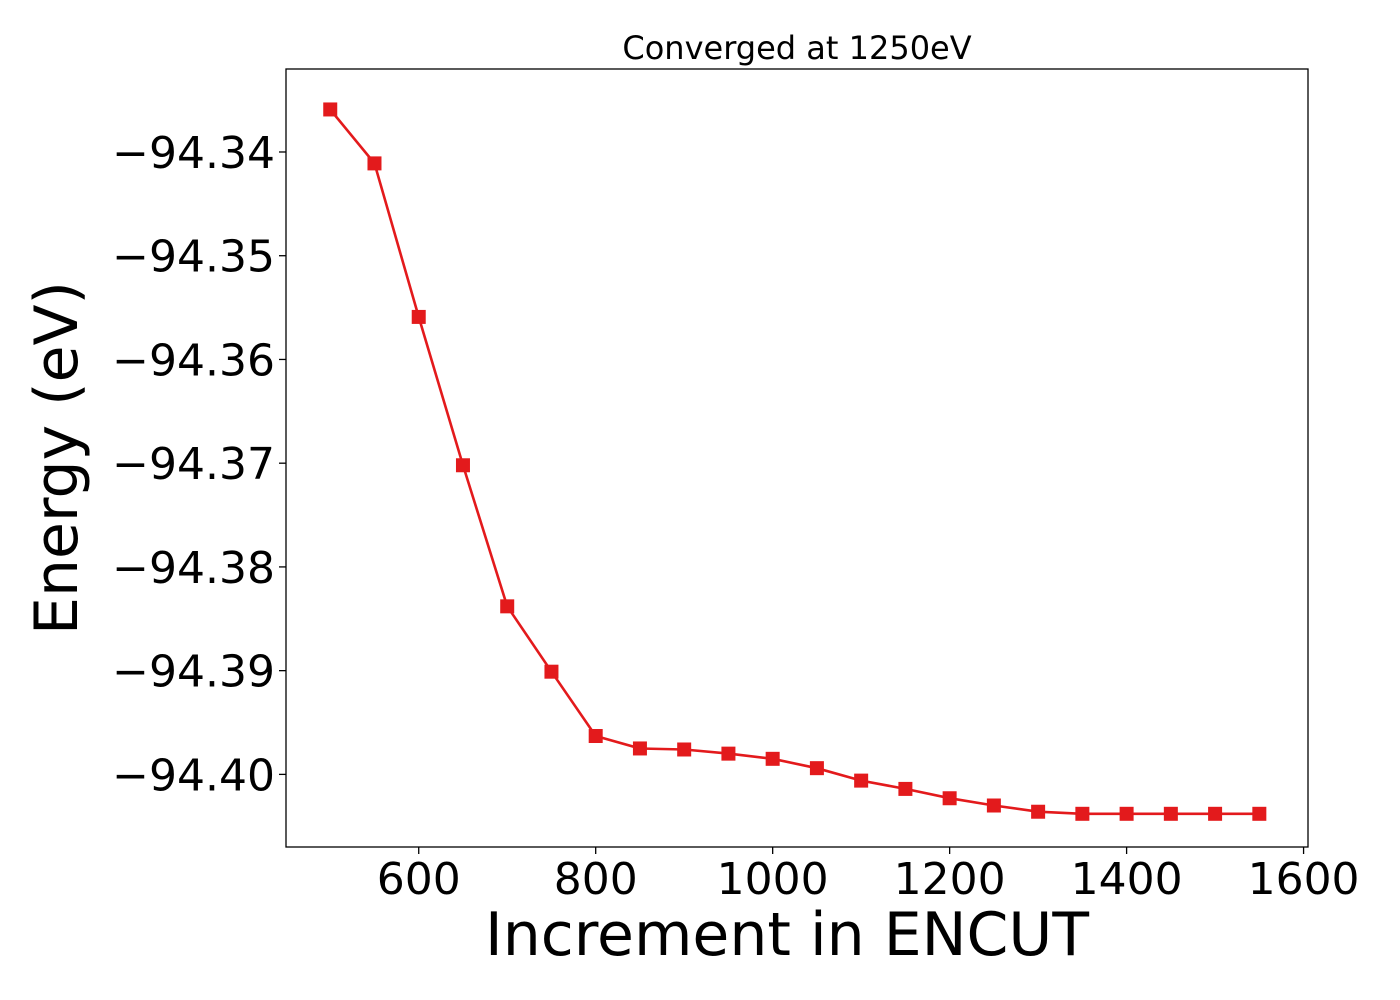 This screenshot has height=1000, width=1400. Describe the element at coordinates (193, 360) in the screenshot. I see `y-tick-label: −94.36` at that location.